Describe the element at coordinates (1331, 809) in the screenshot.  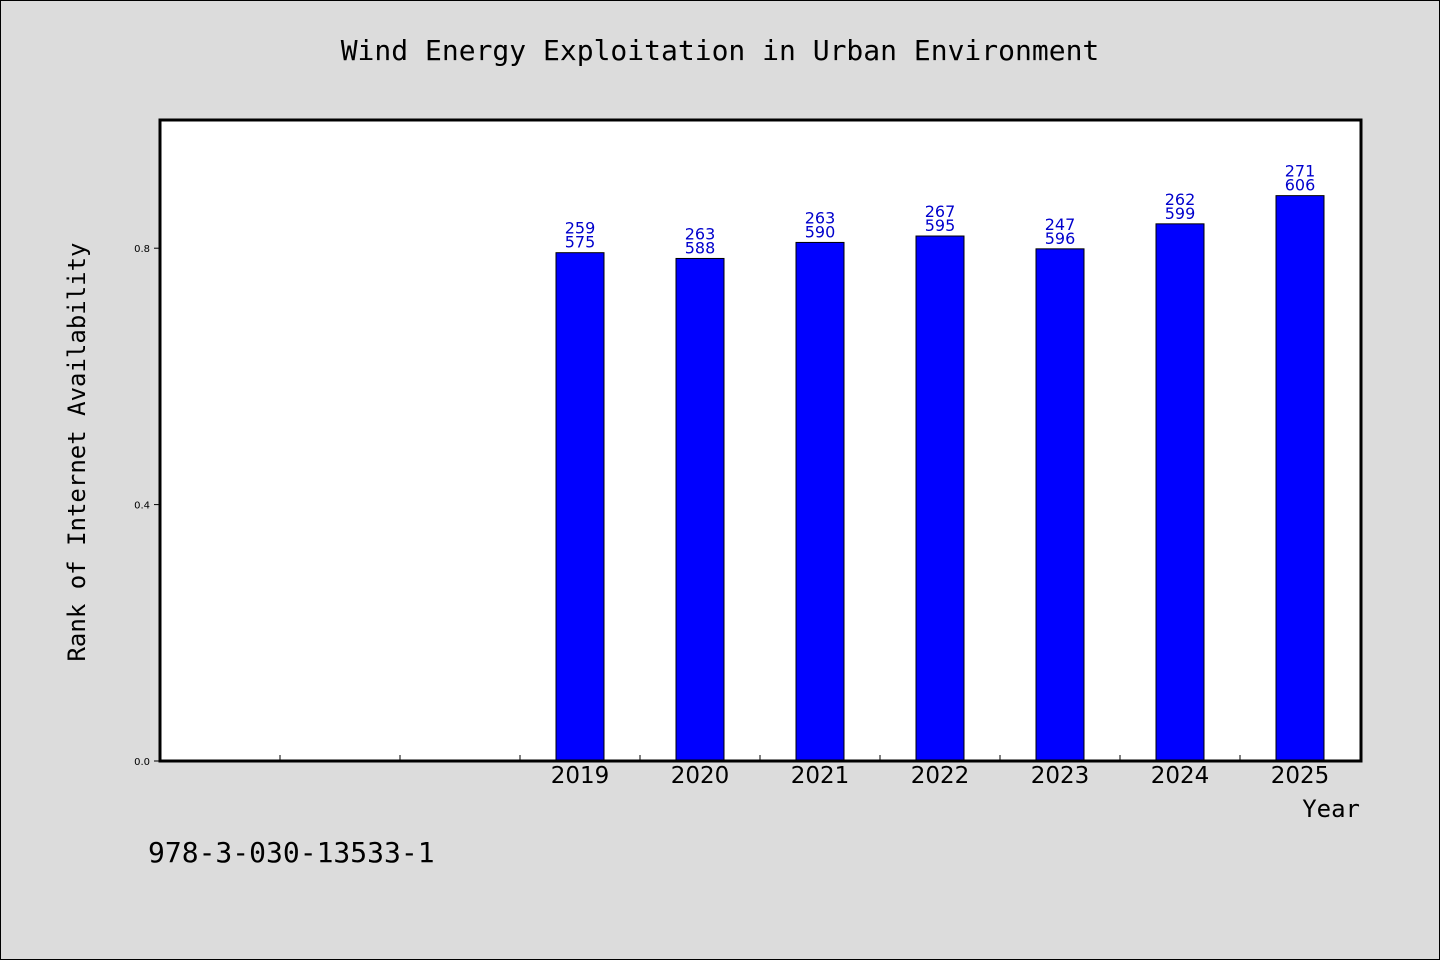
I see `x-axis-label: Year` at that location.